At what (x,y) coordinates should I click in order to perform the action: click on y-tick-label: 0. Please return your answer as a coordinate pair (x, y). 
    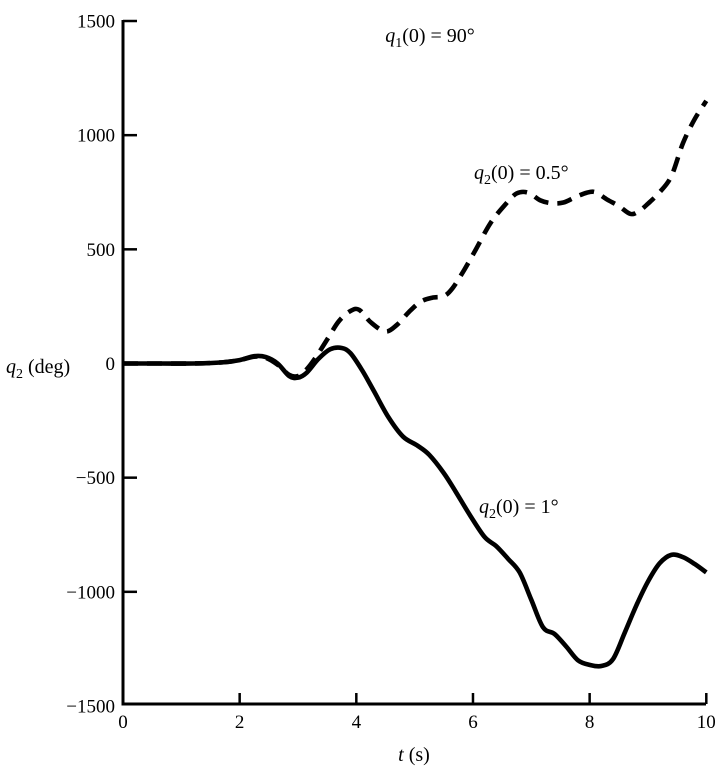
    Looking at the image, I should click on (111, 364).